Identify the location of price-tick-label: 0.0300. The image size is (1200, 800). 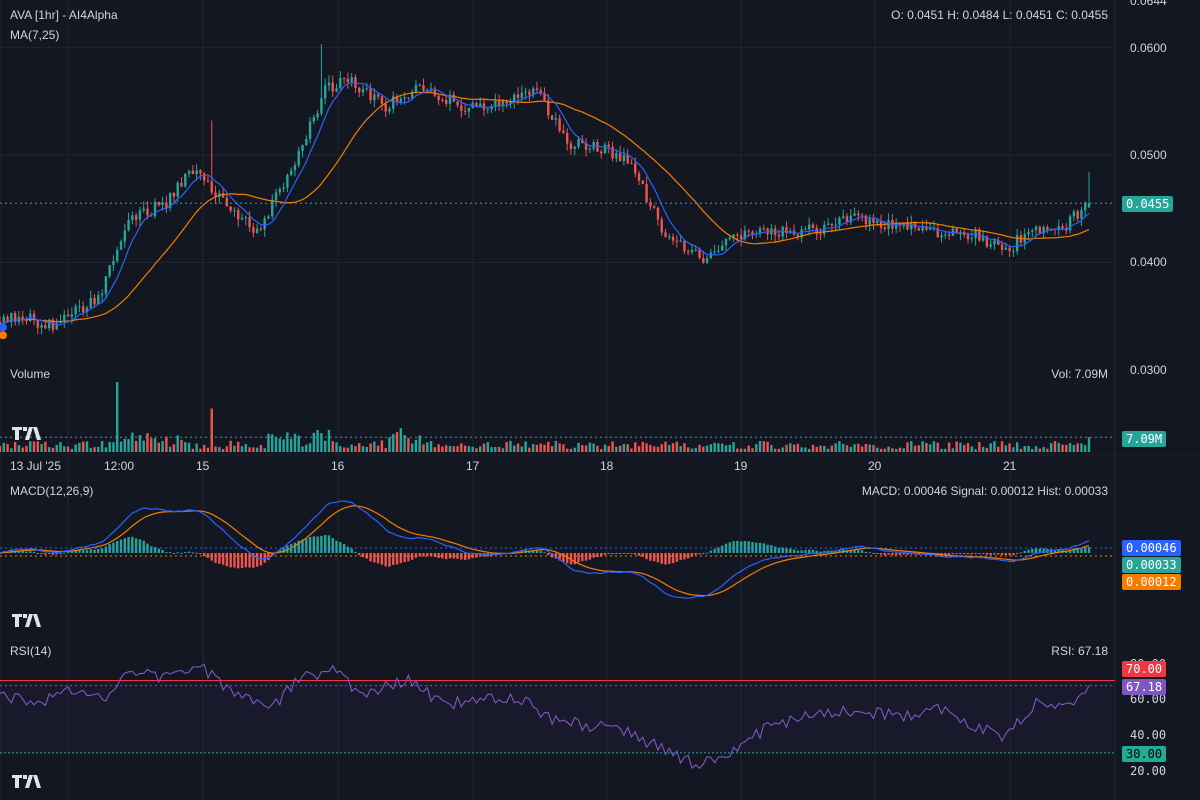
(1148, 370).